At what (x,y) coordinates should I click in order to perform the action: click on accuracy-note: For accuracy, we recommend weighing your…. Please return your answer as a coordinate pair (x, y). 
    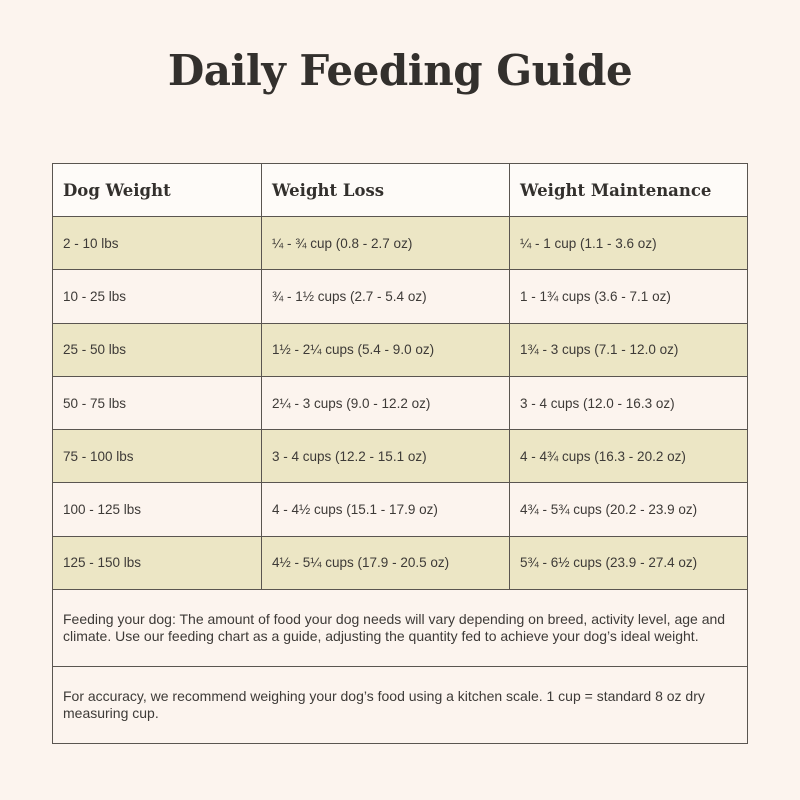
    Looking at the image, I should click on (400, 705).